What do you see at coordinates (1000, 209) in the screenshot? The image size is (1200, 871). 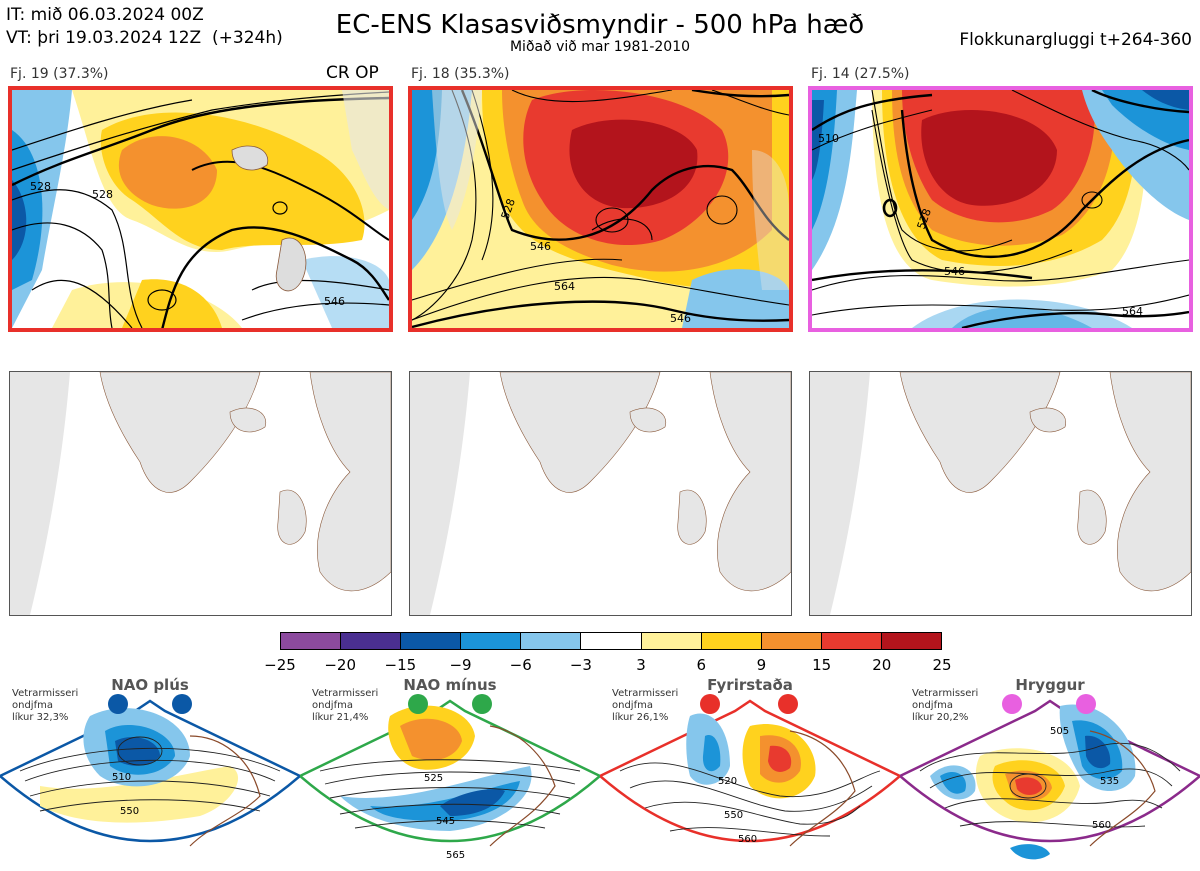 I see `cluster-3-map: 510 528 546 564` at bounding box center [1000, 209].